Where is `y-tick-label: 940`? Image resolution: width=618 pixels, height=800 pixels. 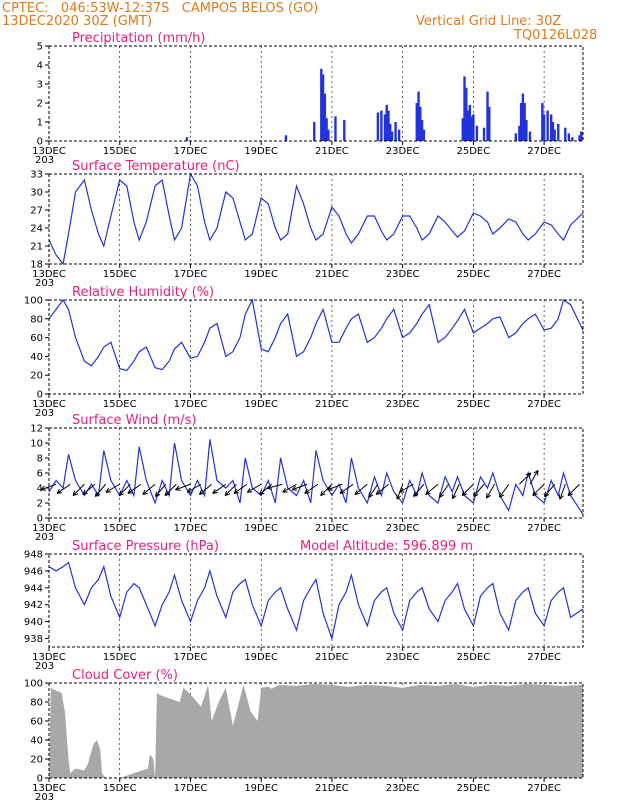 y-tick-label: 940 is located at coordinates (33, 622).